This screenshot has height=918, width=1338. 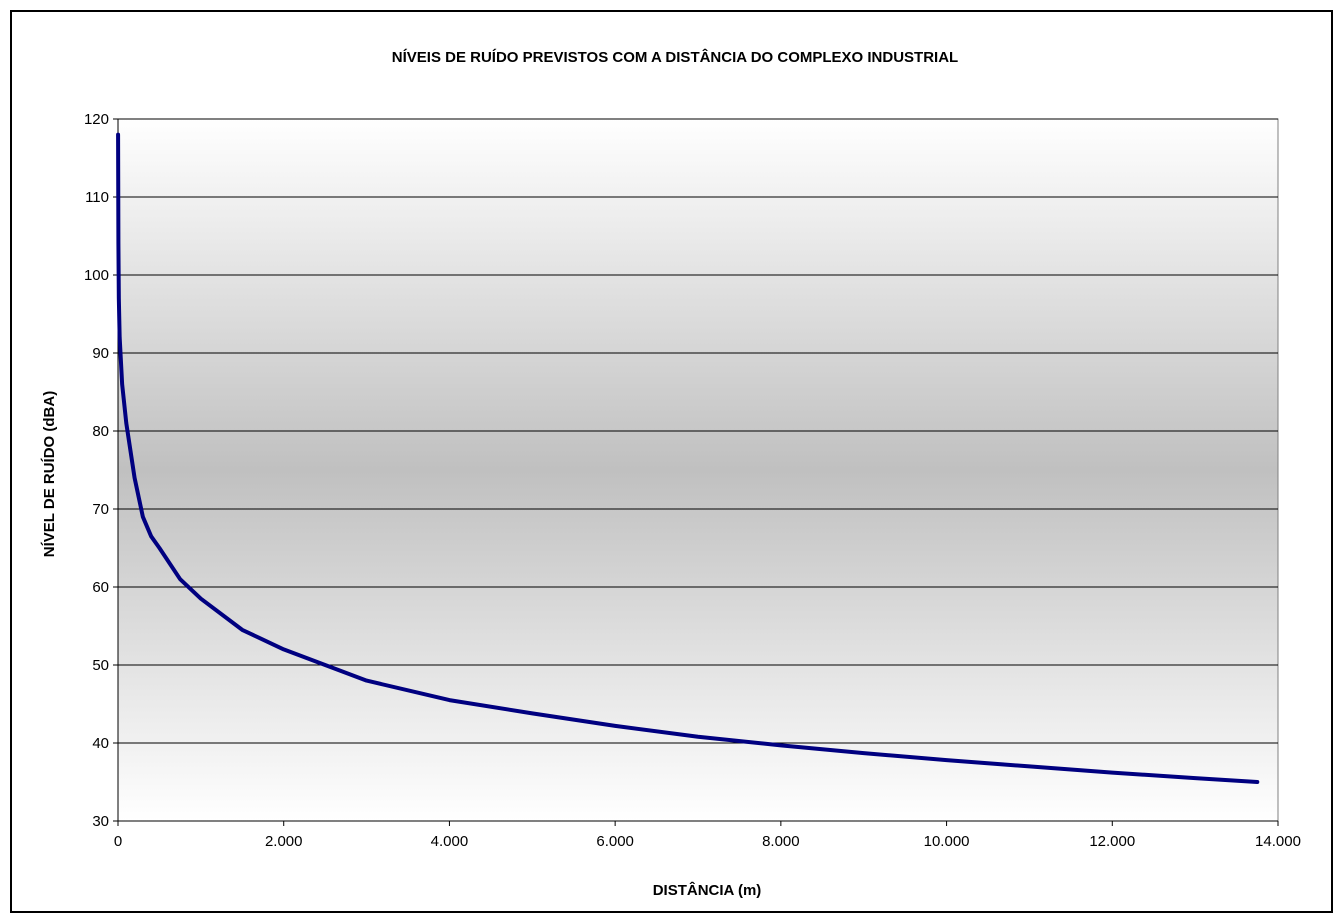 What do you see at coordinates (947, 841) in the screenshot?
I see `x-tick-label: 10.000` at bounding box center [947, 841].